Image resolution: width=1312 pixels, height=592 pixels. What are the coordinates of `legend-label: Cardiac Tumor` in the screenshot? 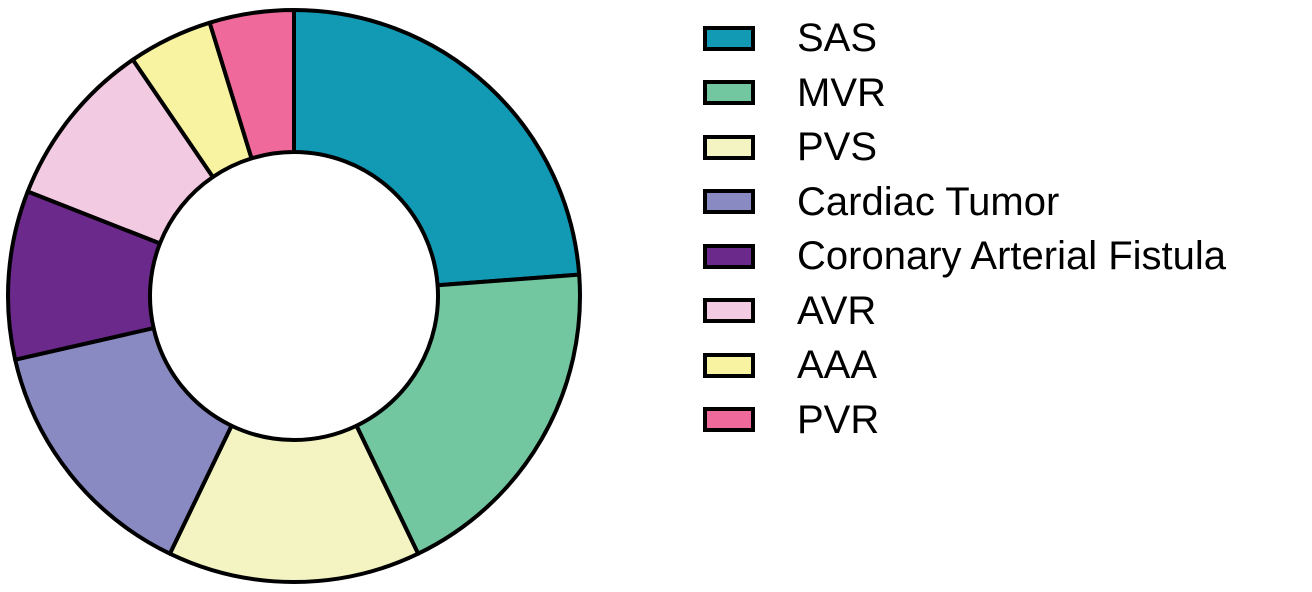 It's located at (928, 201).